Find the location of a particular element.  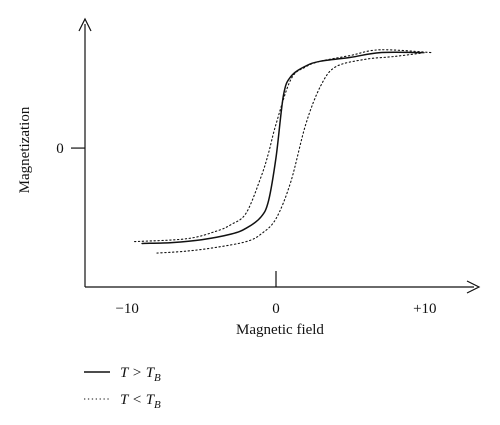

legend-label: T > TB is located at coordinates (140, 374).